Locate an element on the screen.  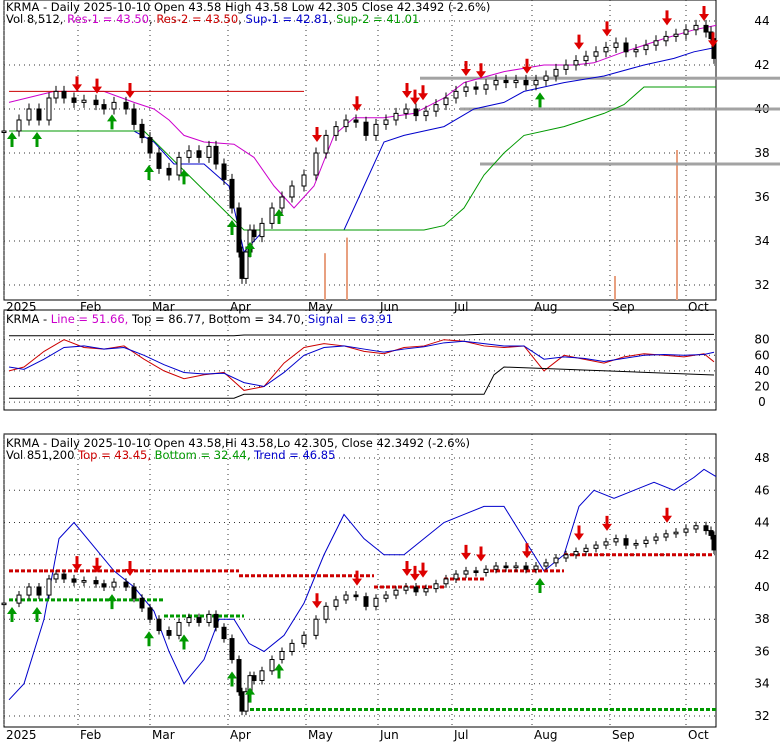
osc-line-bottom is located at coordinates (362, 382).